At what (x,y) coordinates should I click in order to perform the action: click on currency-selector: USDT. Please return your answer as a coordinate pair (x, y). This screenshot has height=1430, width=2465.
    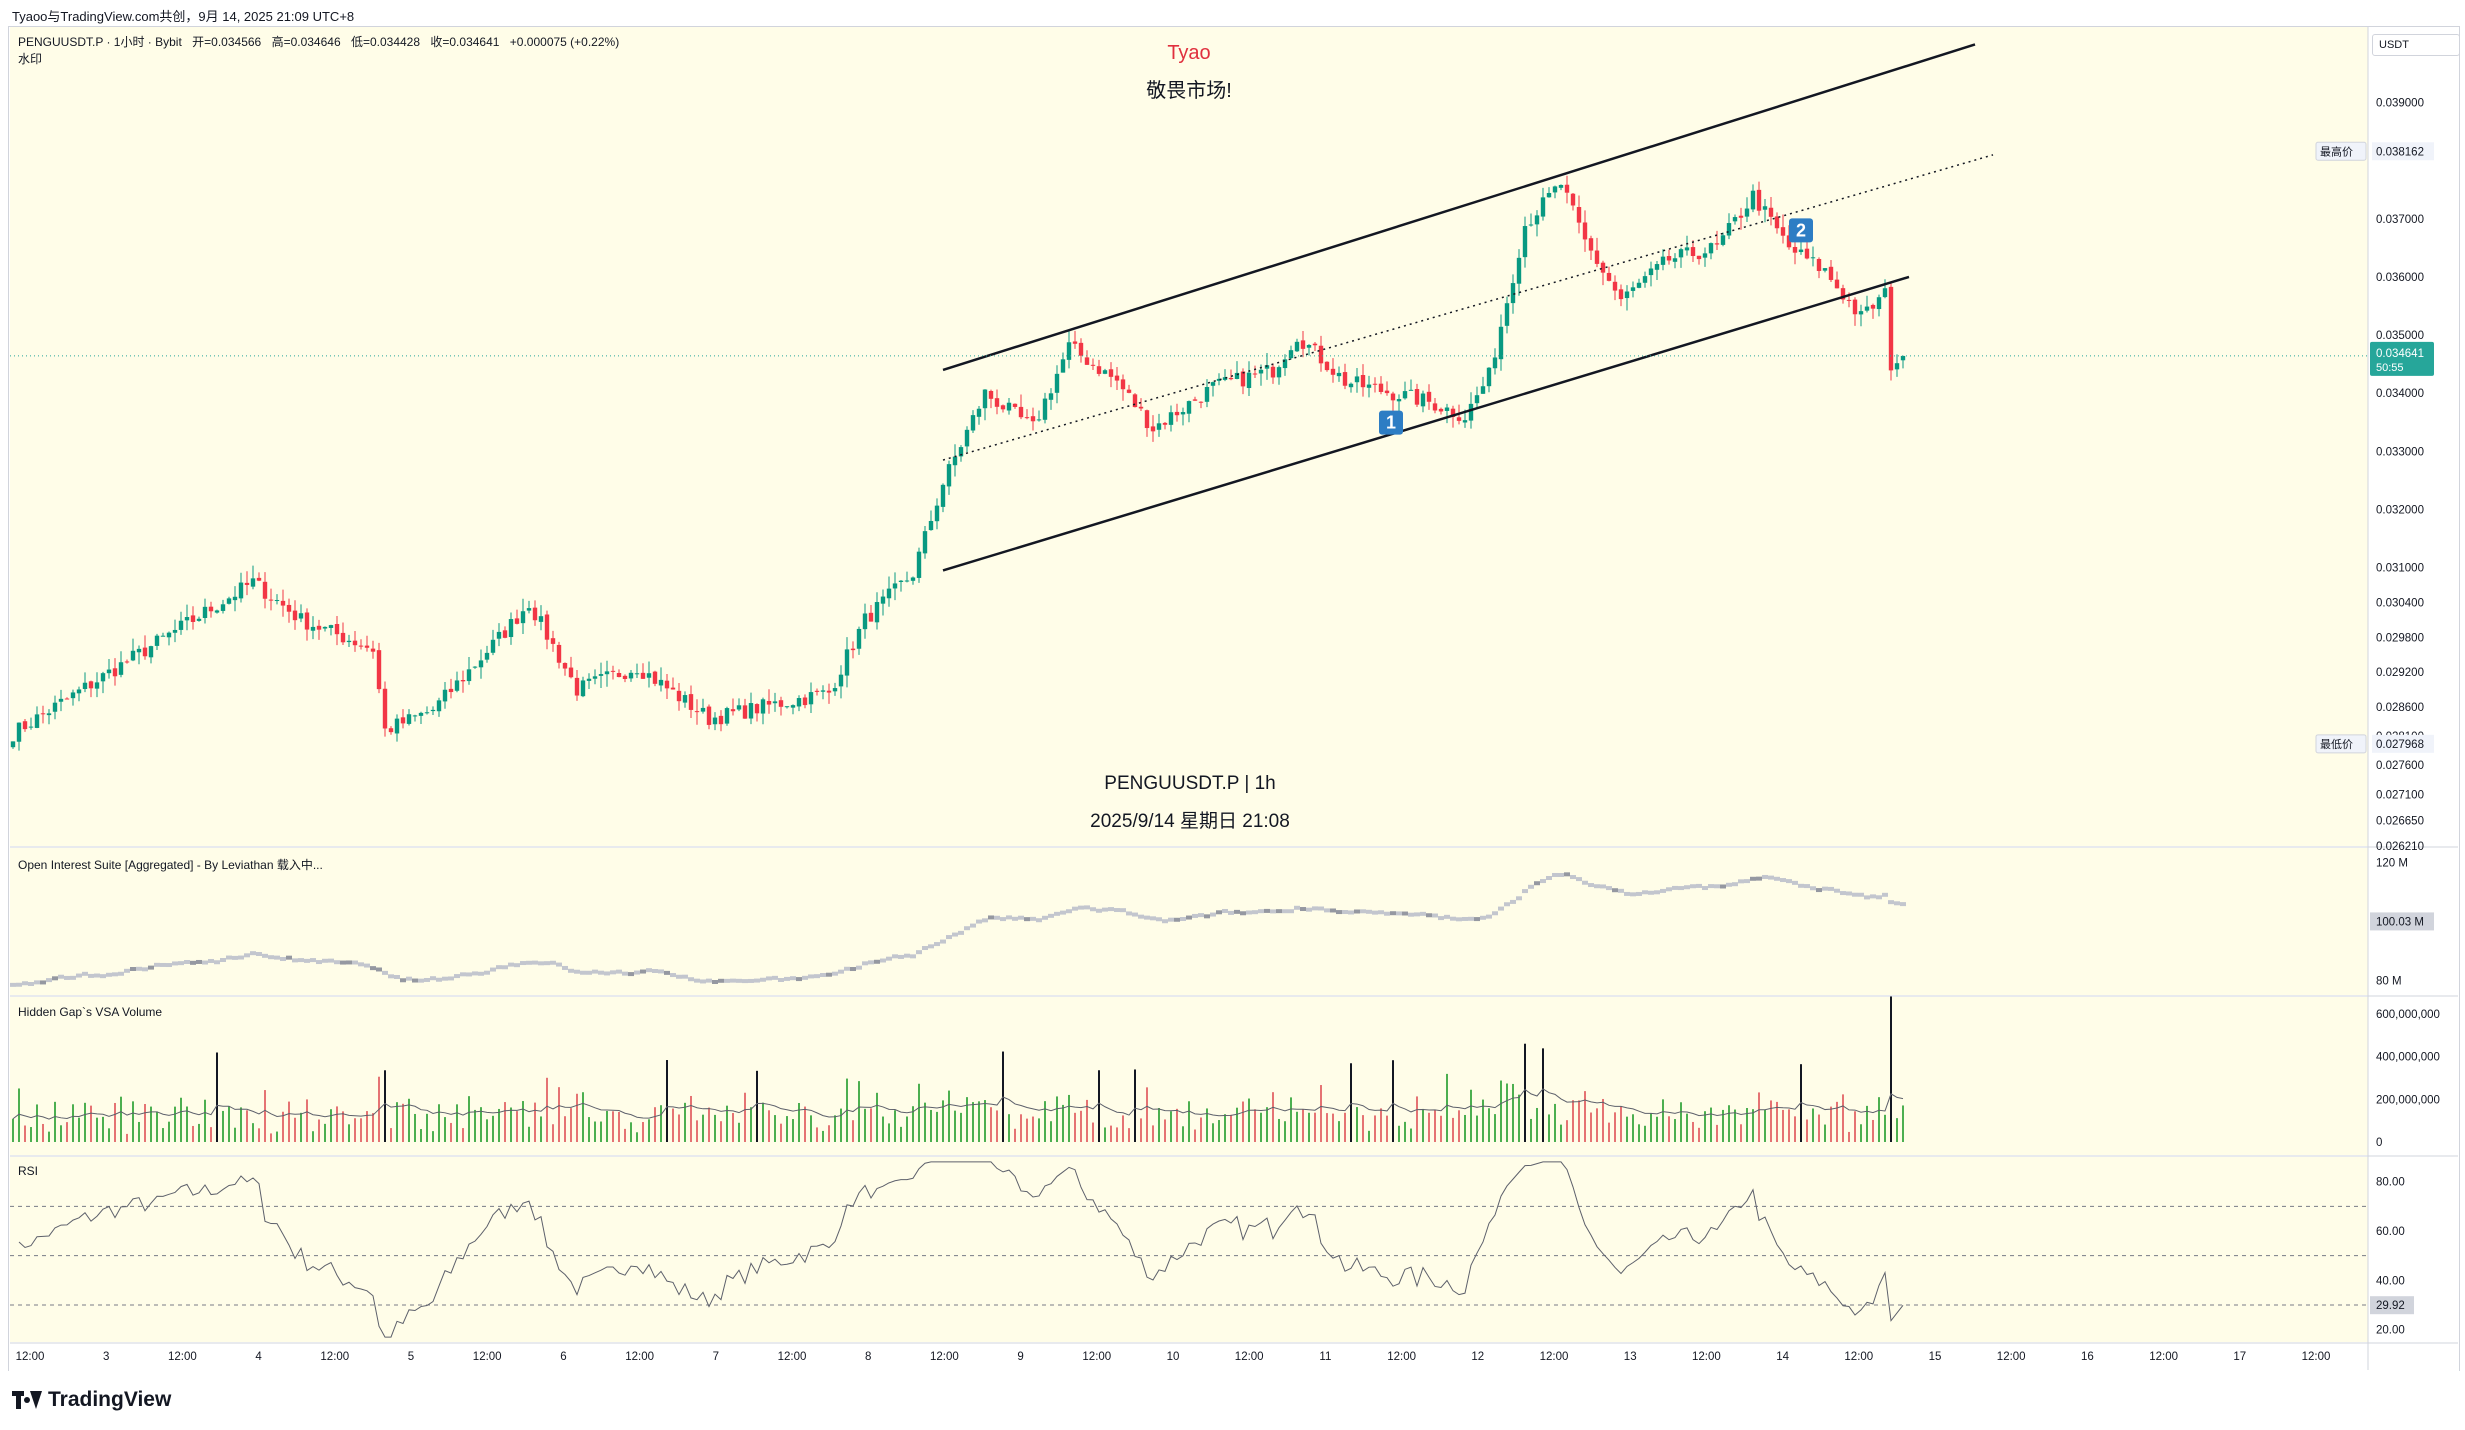
    Looking at the image, I should click on (2416, 45).